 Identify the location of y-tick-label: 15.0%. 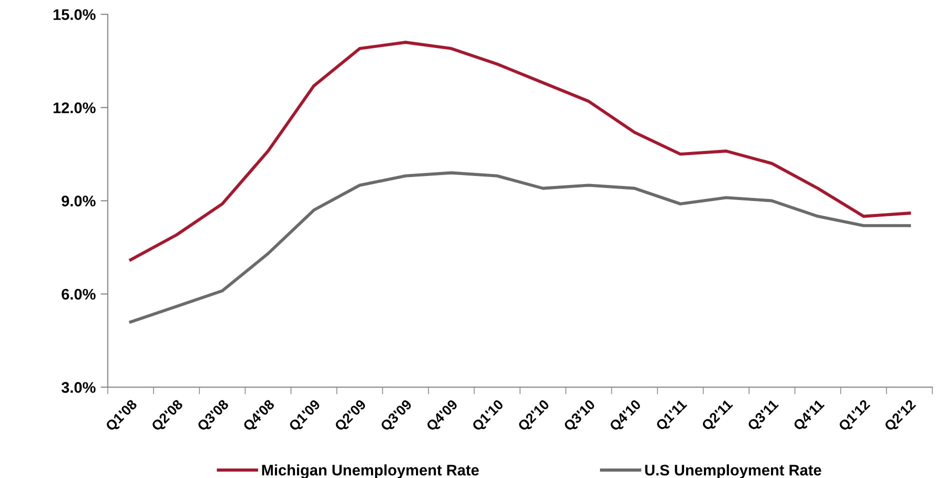
(75, 14).